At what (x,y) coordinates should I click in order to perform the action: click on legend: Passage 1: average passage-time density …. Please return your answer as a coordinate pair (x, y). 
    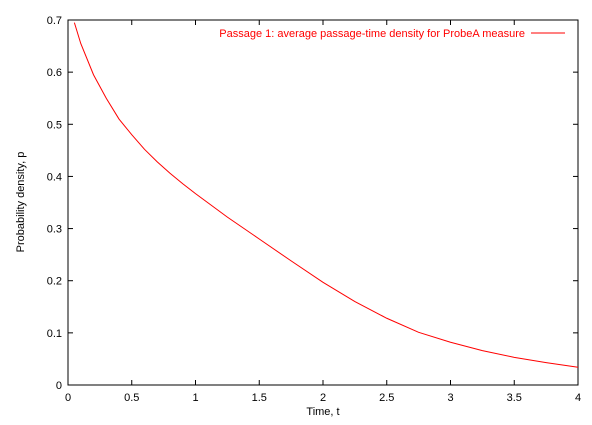
    Looking at the image, I should click on (392, 34).